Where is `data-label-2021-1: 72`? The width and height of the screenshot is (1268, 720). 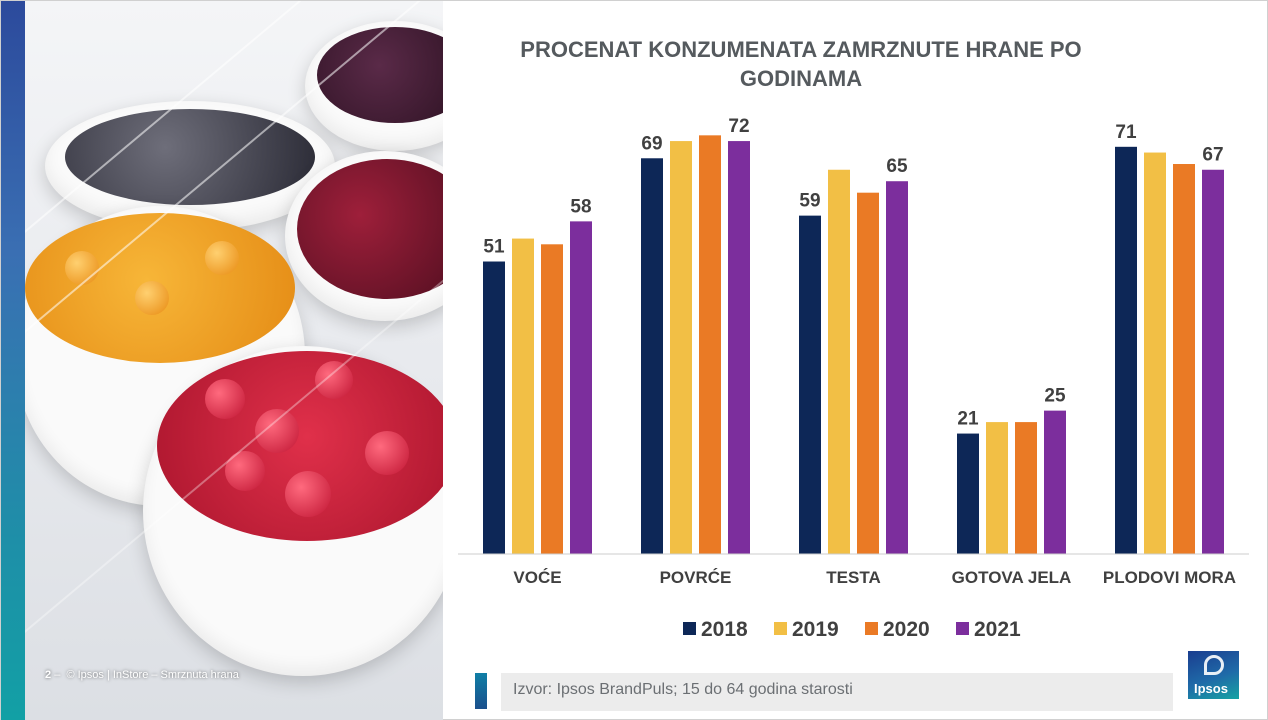
data-label-2021-1: 72 is located at coordinates (738, 126).